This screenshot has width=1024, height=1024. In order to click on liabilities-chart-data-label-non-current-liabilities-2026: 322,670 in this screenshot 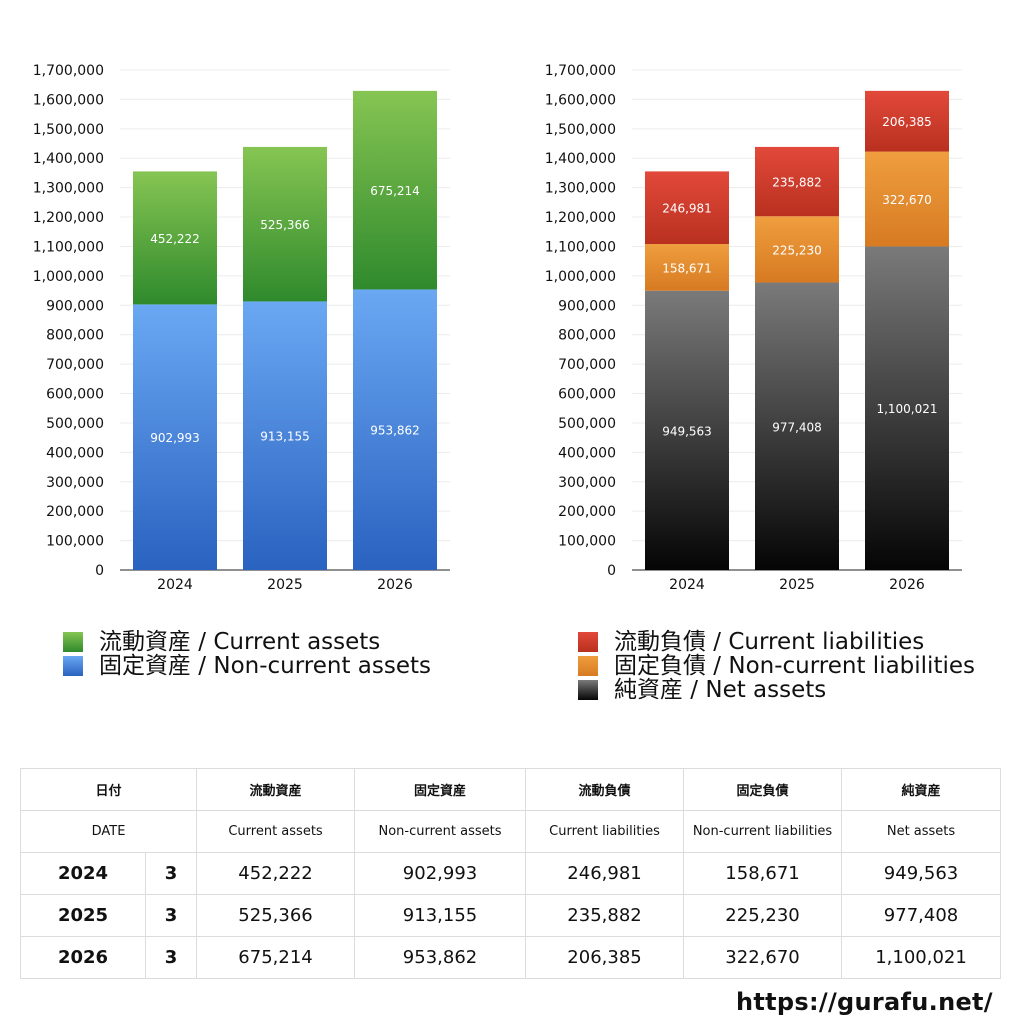, I will do `click(907, 200)`.